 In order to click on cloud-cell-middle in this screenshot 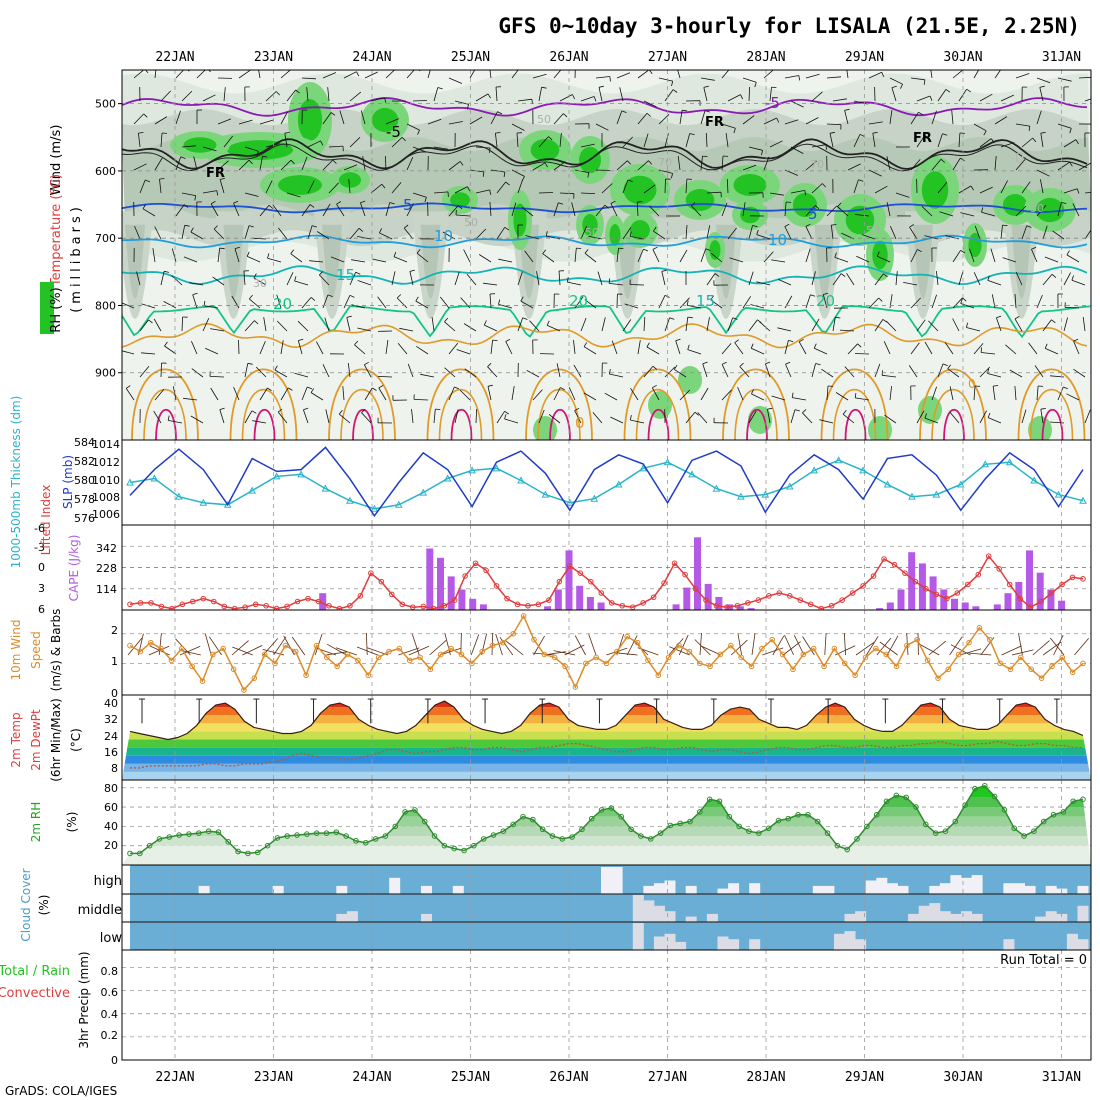, I will do `click(352, 916)`.